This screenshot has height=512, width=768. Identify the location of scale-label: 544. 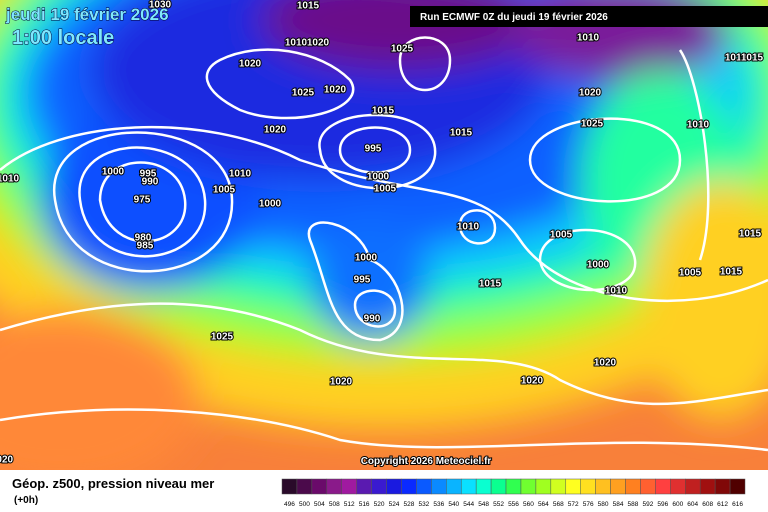
(468, 504).